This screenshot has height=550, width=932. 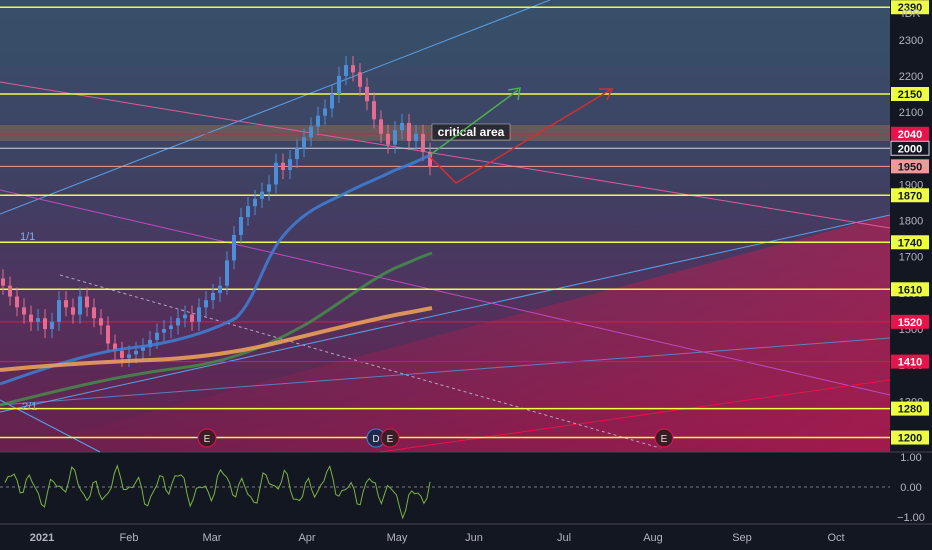 I want to click on level-badge-label: 1610, so click(x=910, y=290).